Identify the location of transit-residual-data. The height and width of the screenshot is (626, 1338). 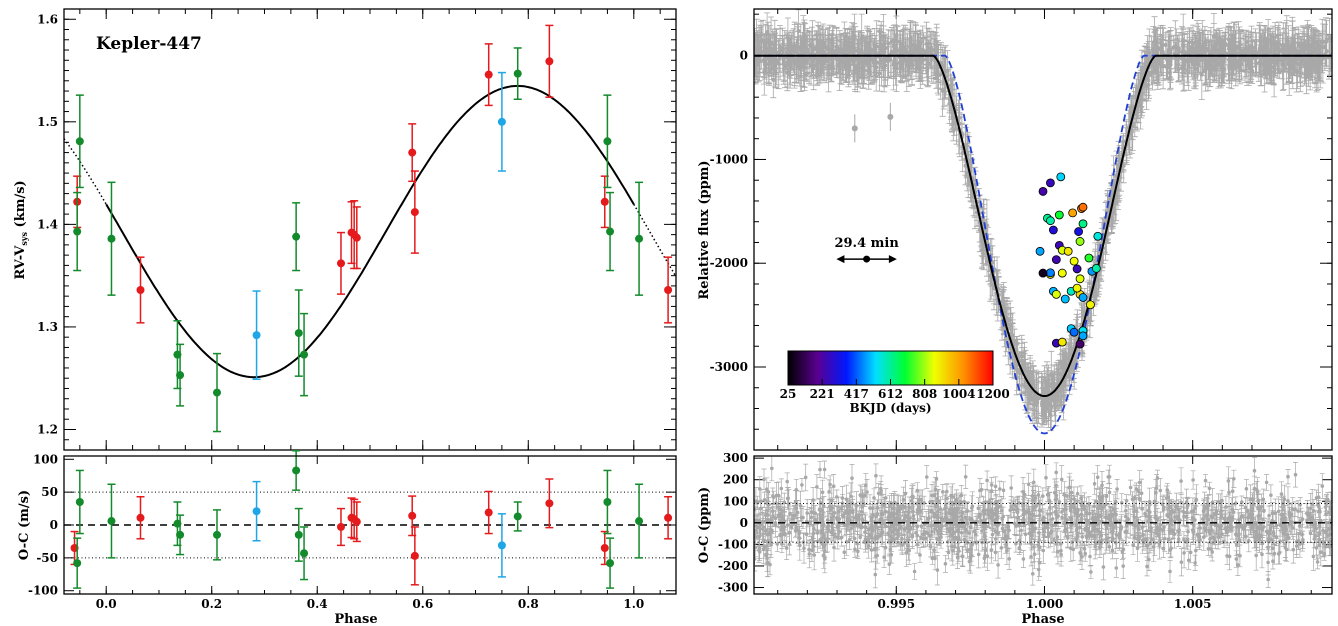
(1043, 522).